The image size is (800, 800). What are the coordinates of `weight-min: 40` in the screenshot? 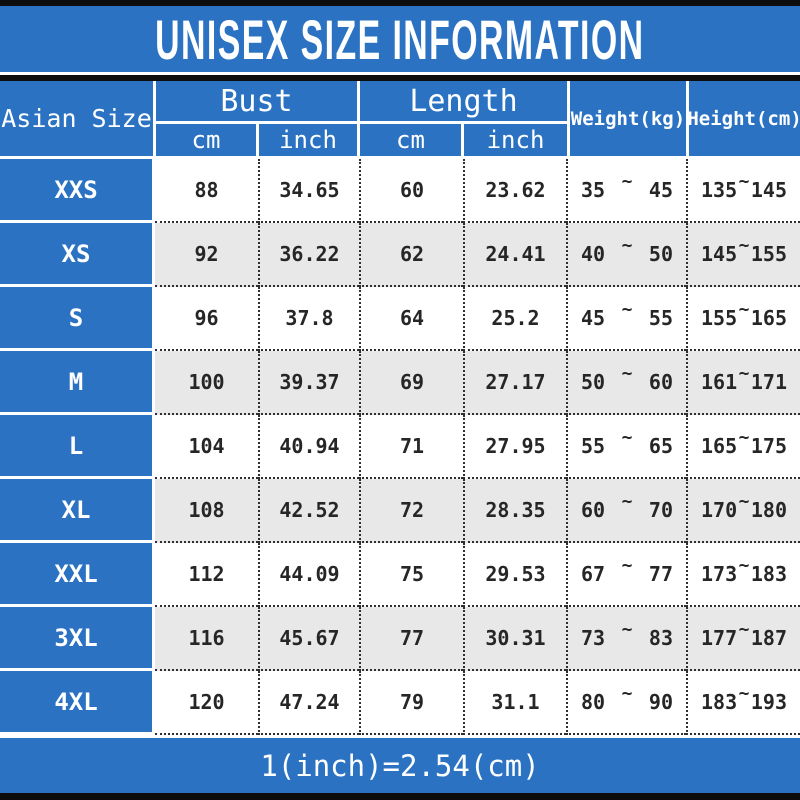 It's located at (593, 254).